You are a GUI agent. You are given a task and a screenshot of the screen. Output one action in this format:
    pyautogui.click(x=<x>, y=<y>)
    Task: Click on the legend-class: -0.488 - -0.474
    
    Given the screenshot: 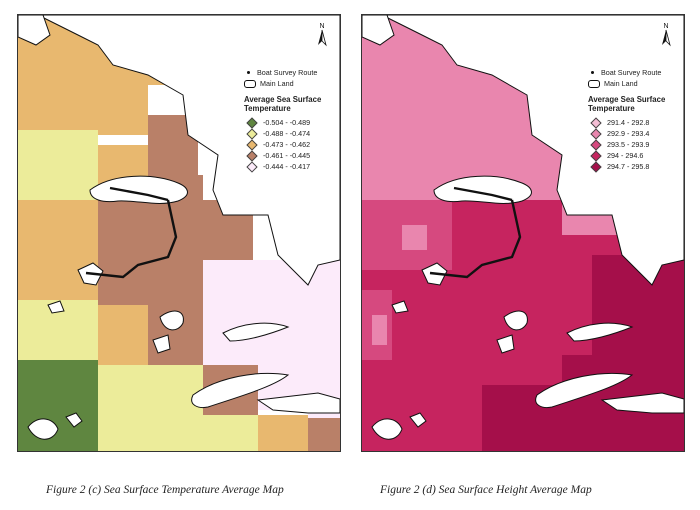 What is the action you would take?
    pyautogui.click(x=292, y=133)
    